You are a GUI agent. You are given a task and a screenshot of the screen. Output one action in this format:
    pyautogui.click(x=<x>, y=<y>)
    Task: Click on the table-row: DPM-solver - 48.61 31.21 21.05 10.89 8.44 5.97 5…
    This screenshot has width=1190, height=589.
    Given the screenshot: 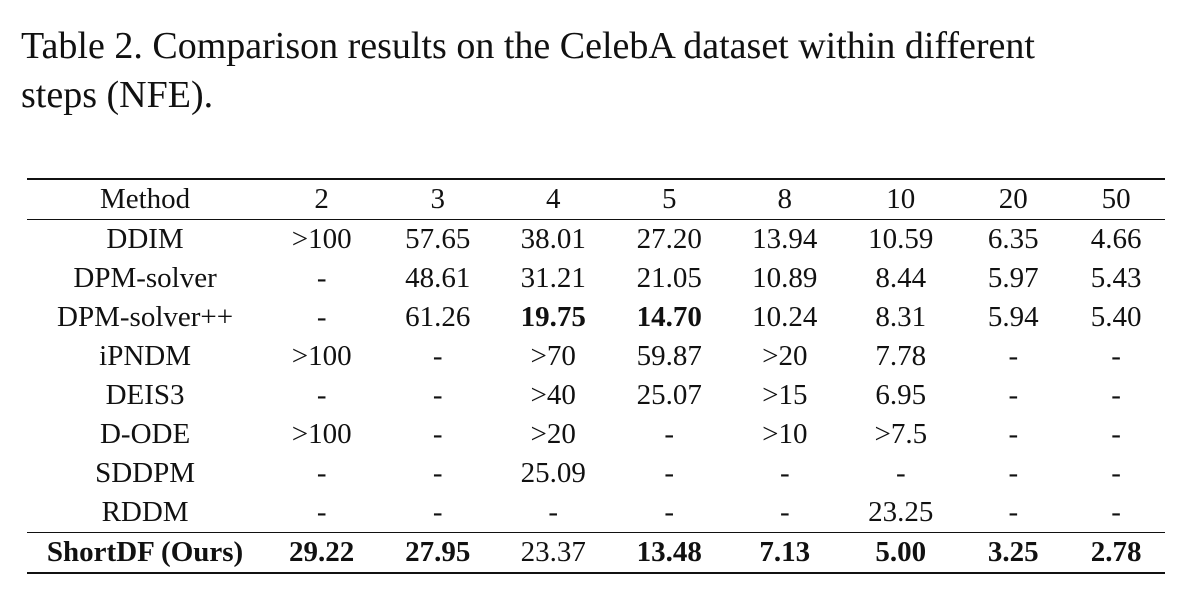 What is the action you would take?
    pyautogui.click(x=596, y=278)
    